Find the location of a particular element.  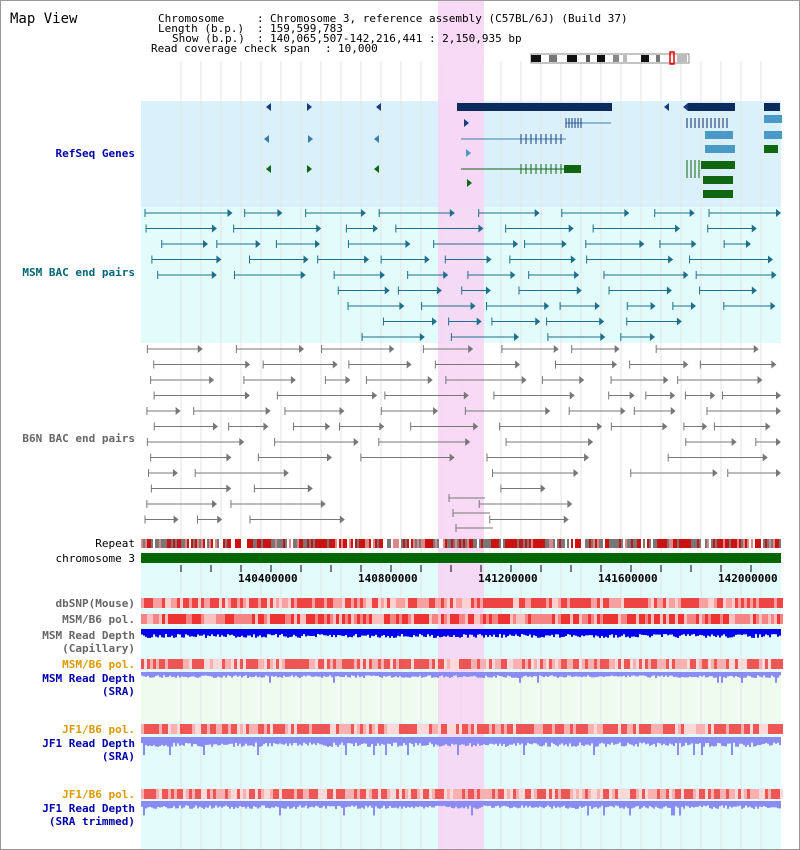

track-label-refseq: RefSeq Genes is located at coordinates (95, 153).